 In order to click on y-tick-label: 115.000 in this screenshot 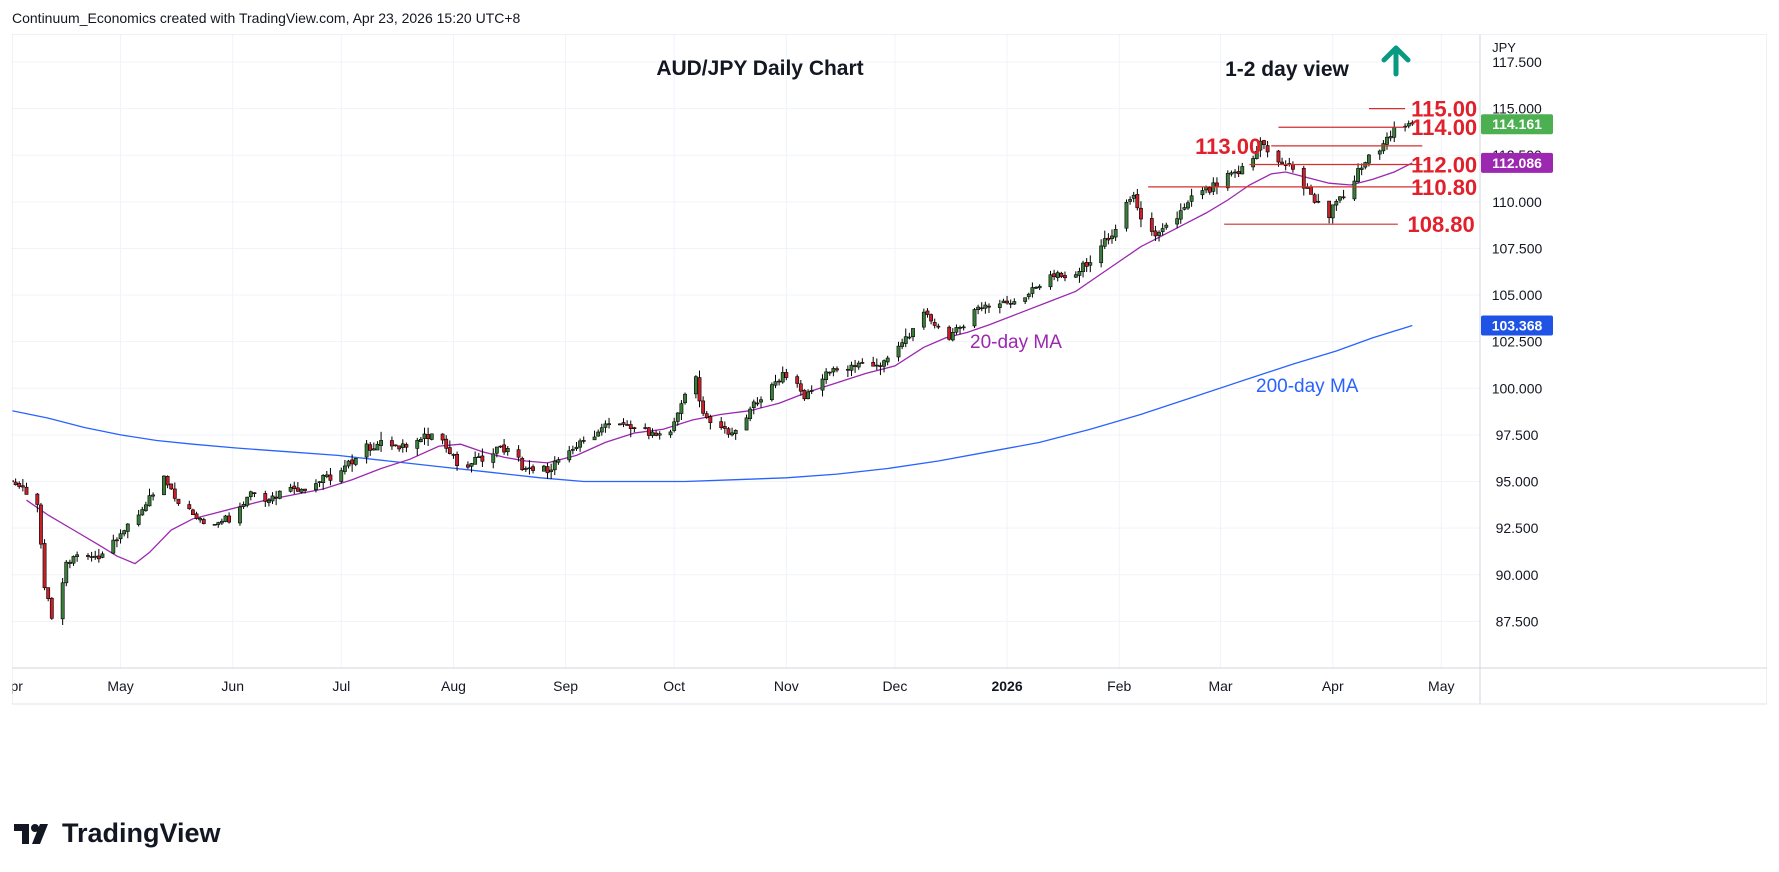, I will do `click(1517, 109)`.